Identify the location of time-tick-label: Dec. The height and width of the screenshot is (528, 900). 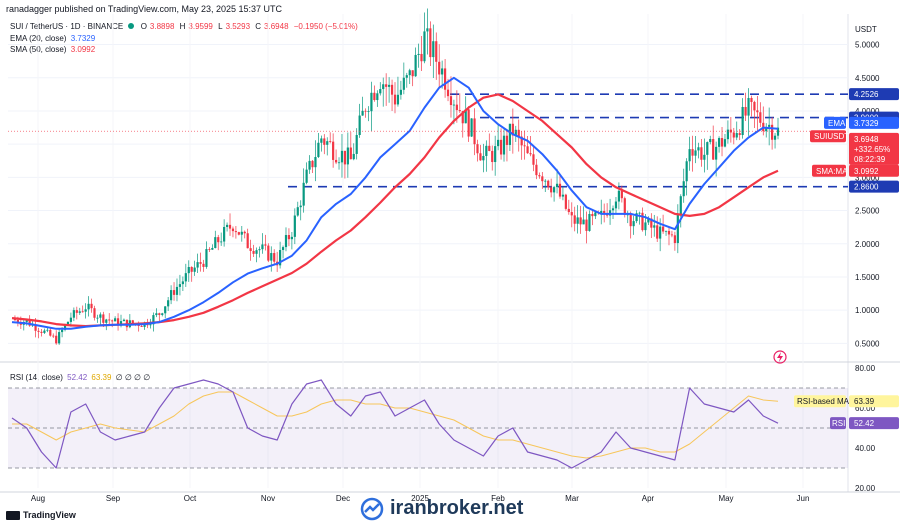
(343, 498).